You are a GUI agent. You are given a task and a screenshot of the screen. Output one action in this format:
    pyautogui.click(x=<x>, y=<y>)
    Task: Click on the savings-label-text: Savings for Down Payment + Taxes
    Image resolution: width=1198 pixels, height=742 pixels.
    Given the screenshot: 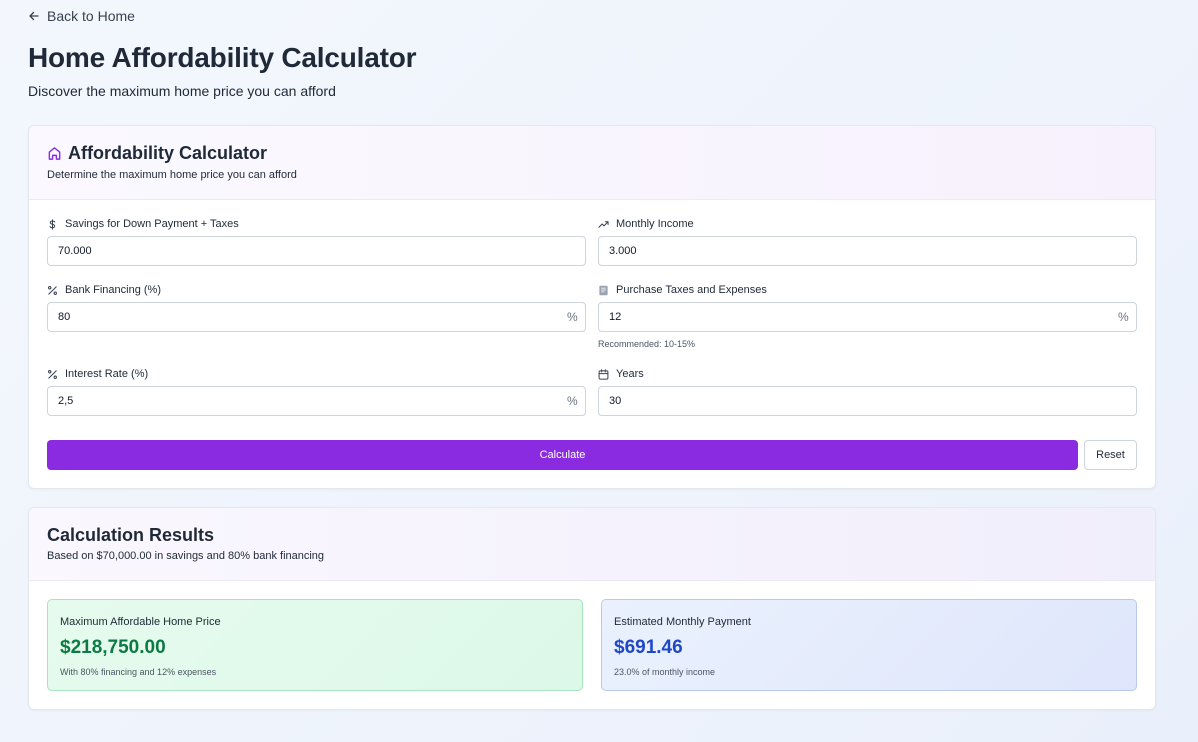 What is the action you would take?
    pyautogui.click(x=152, y=224)
    